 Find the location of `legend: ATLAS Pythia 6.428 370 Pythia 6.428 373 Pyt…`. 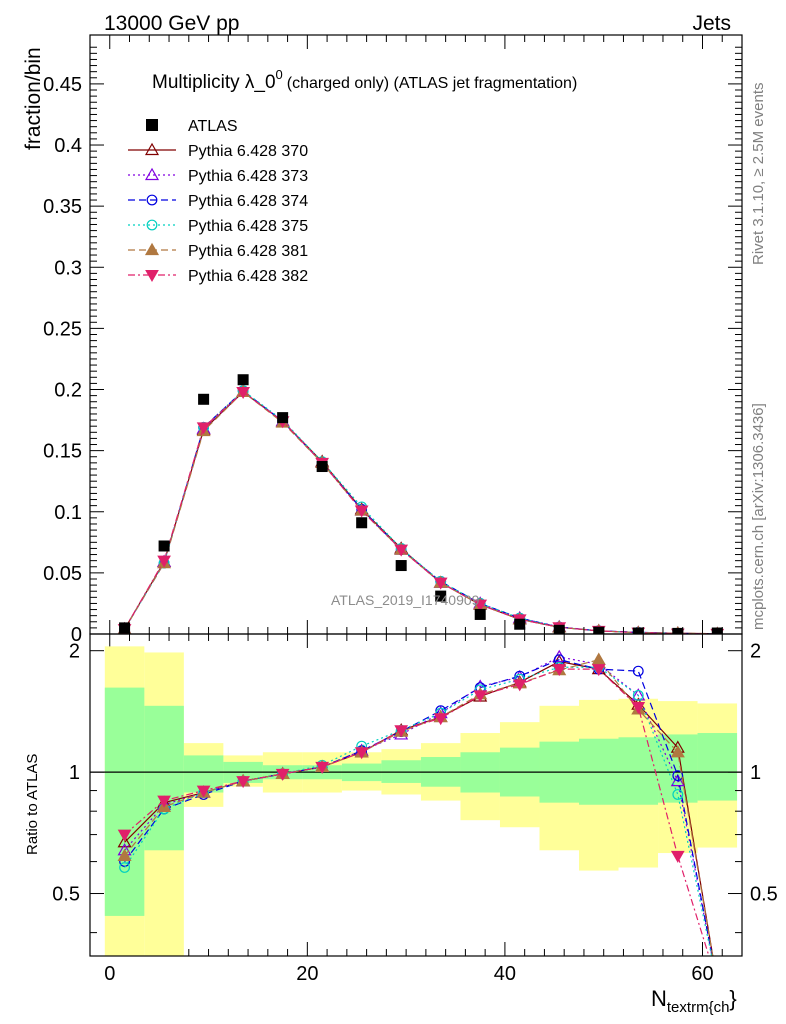

legend: ATLAS Pythia 6.428 370 Pythia 6.428 373 Pyt… is located at coordinates (218, 201).